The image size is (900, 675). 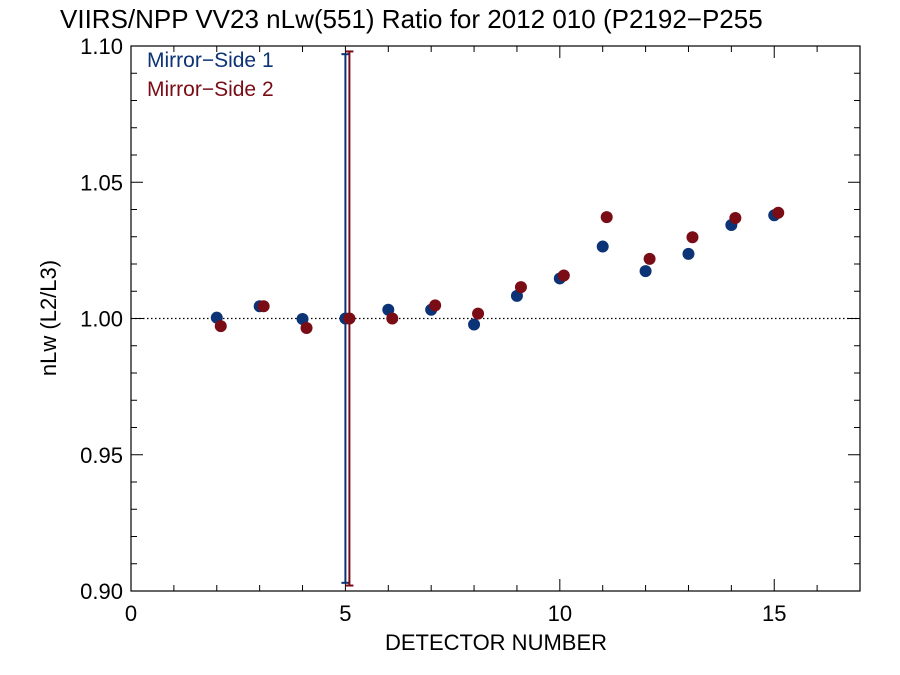 I want to click on y-tick-label: 1.10, so click(x=101, y=46).